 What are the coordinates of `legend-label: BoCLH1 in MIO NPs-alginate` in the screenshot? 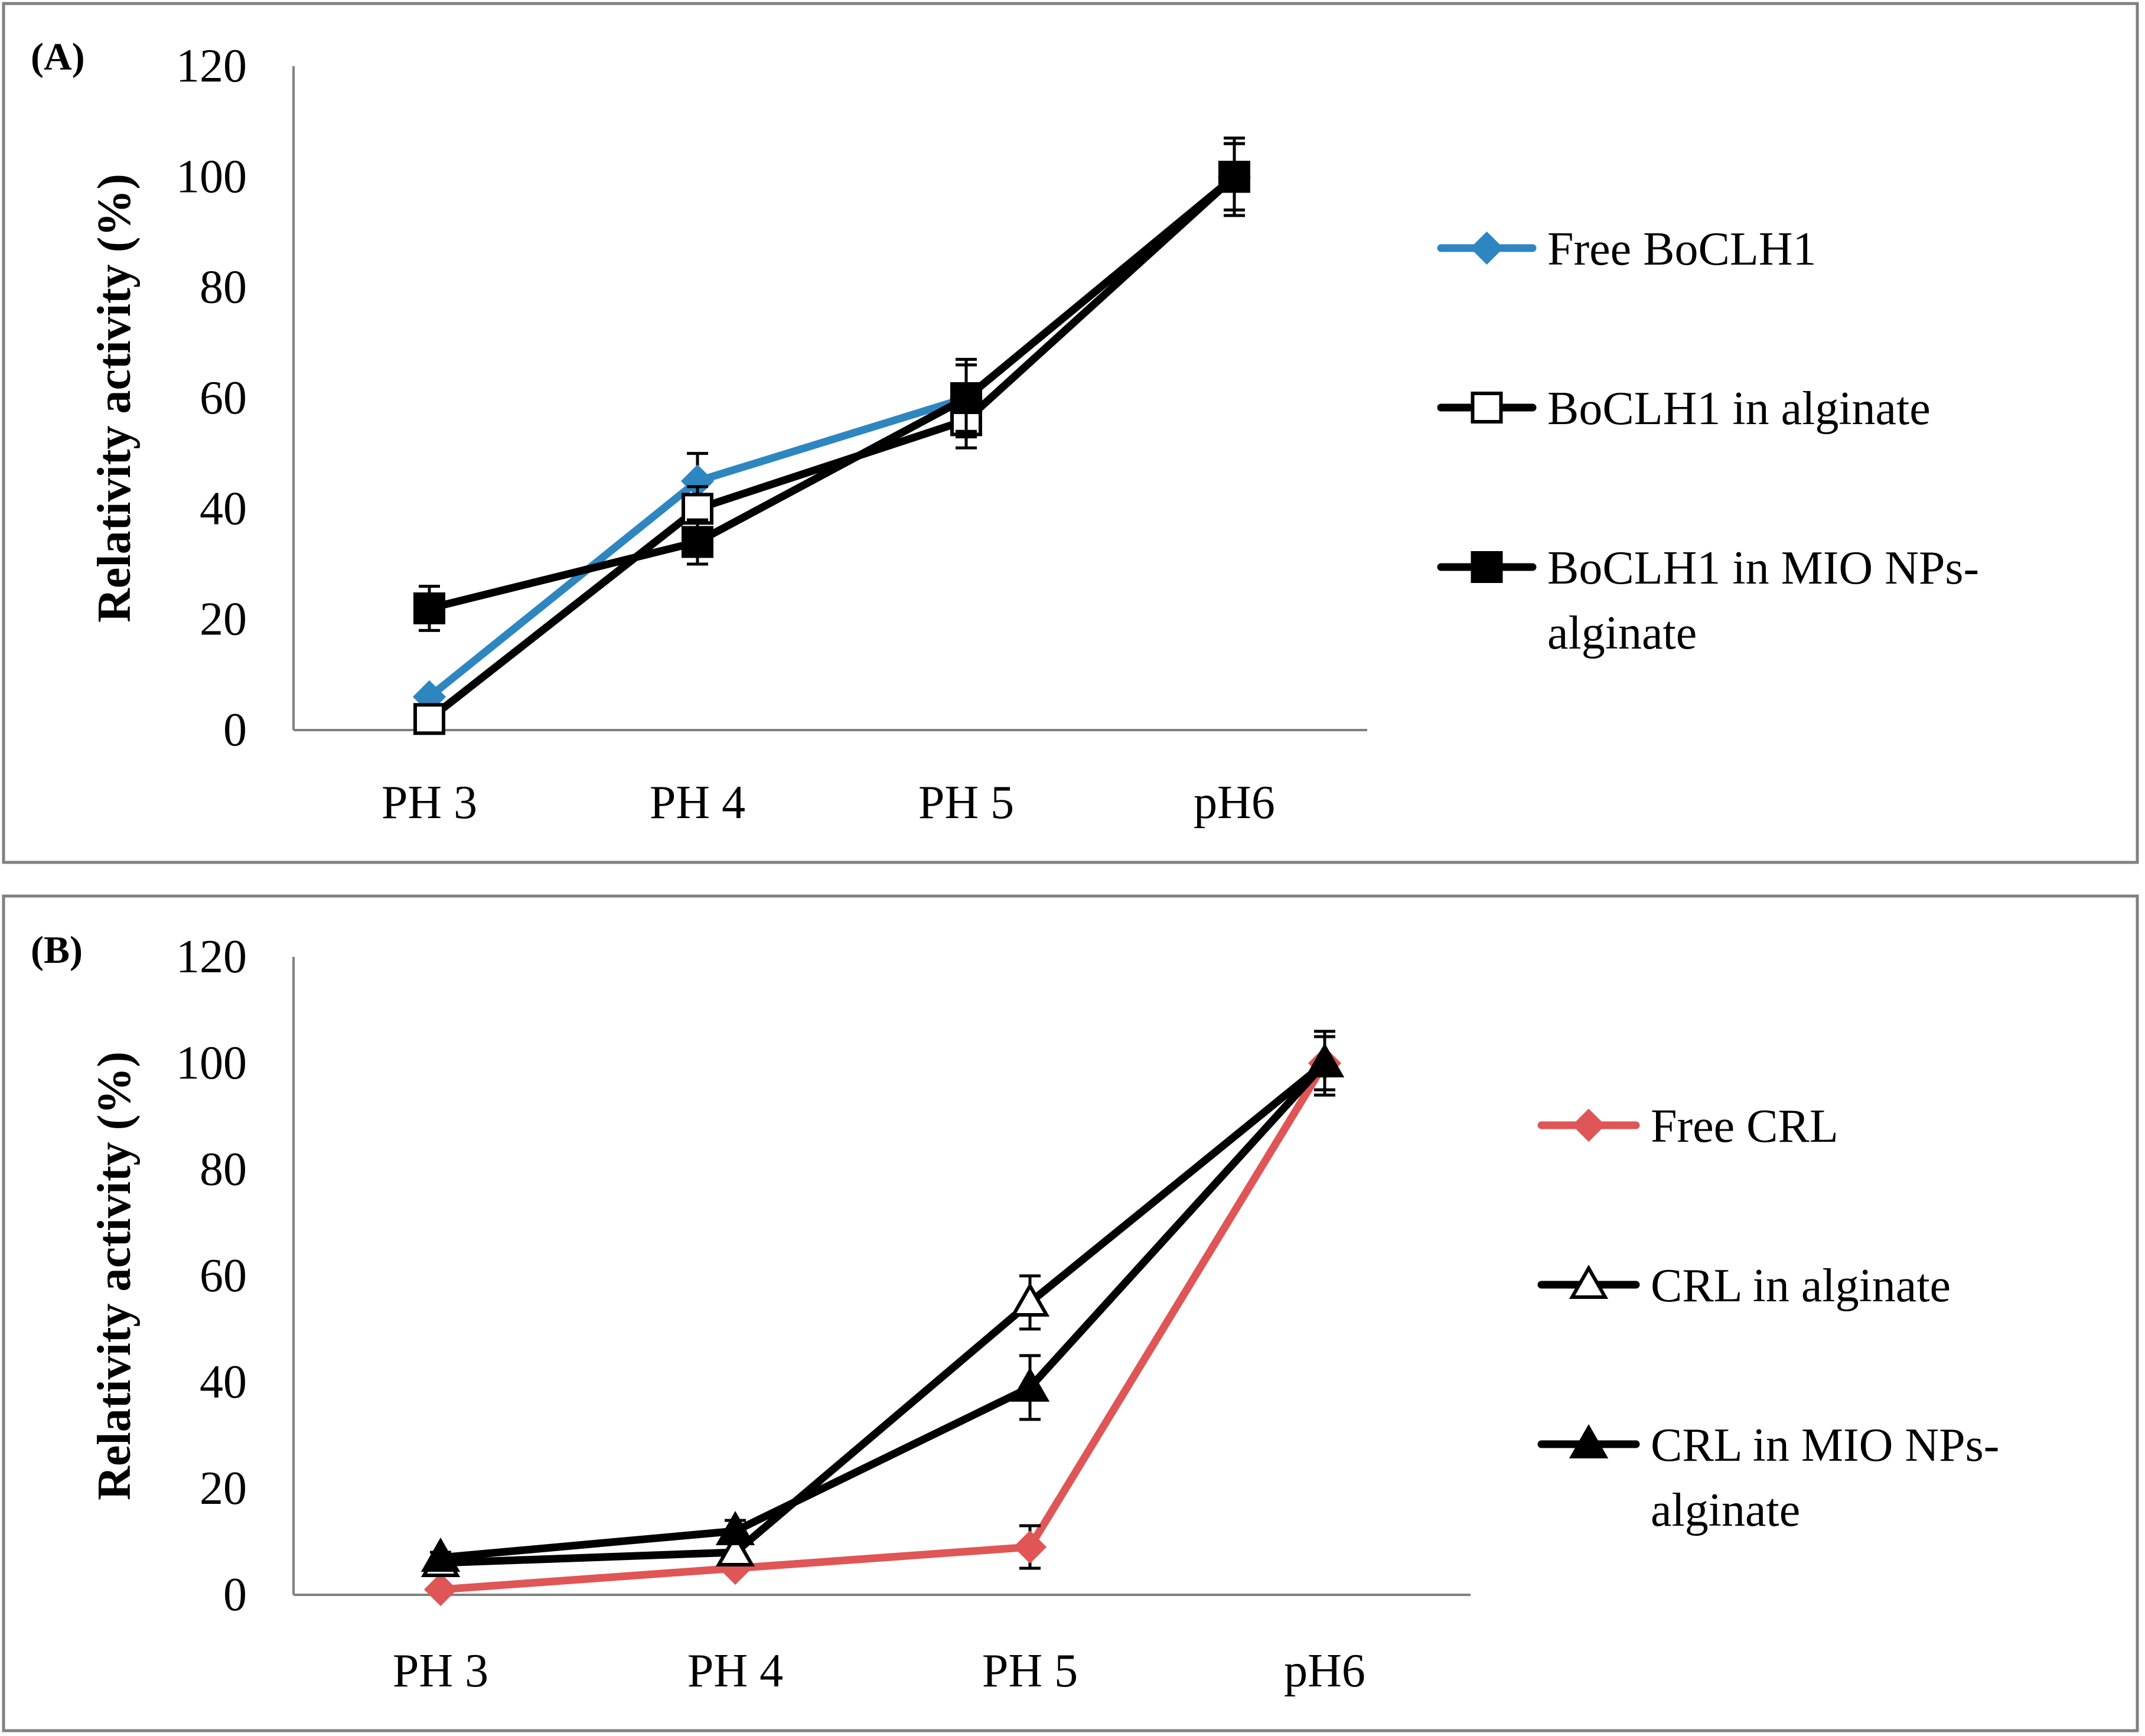 It's located at (1763, 600).